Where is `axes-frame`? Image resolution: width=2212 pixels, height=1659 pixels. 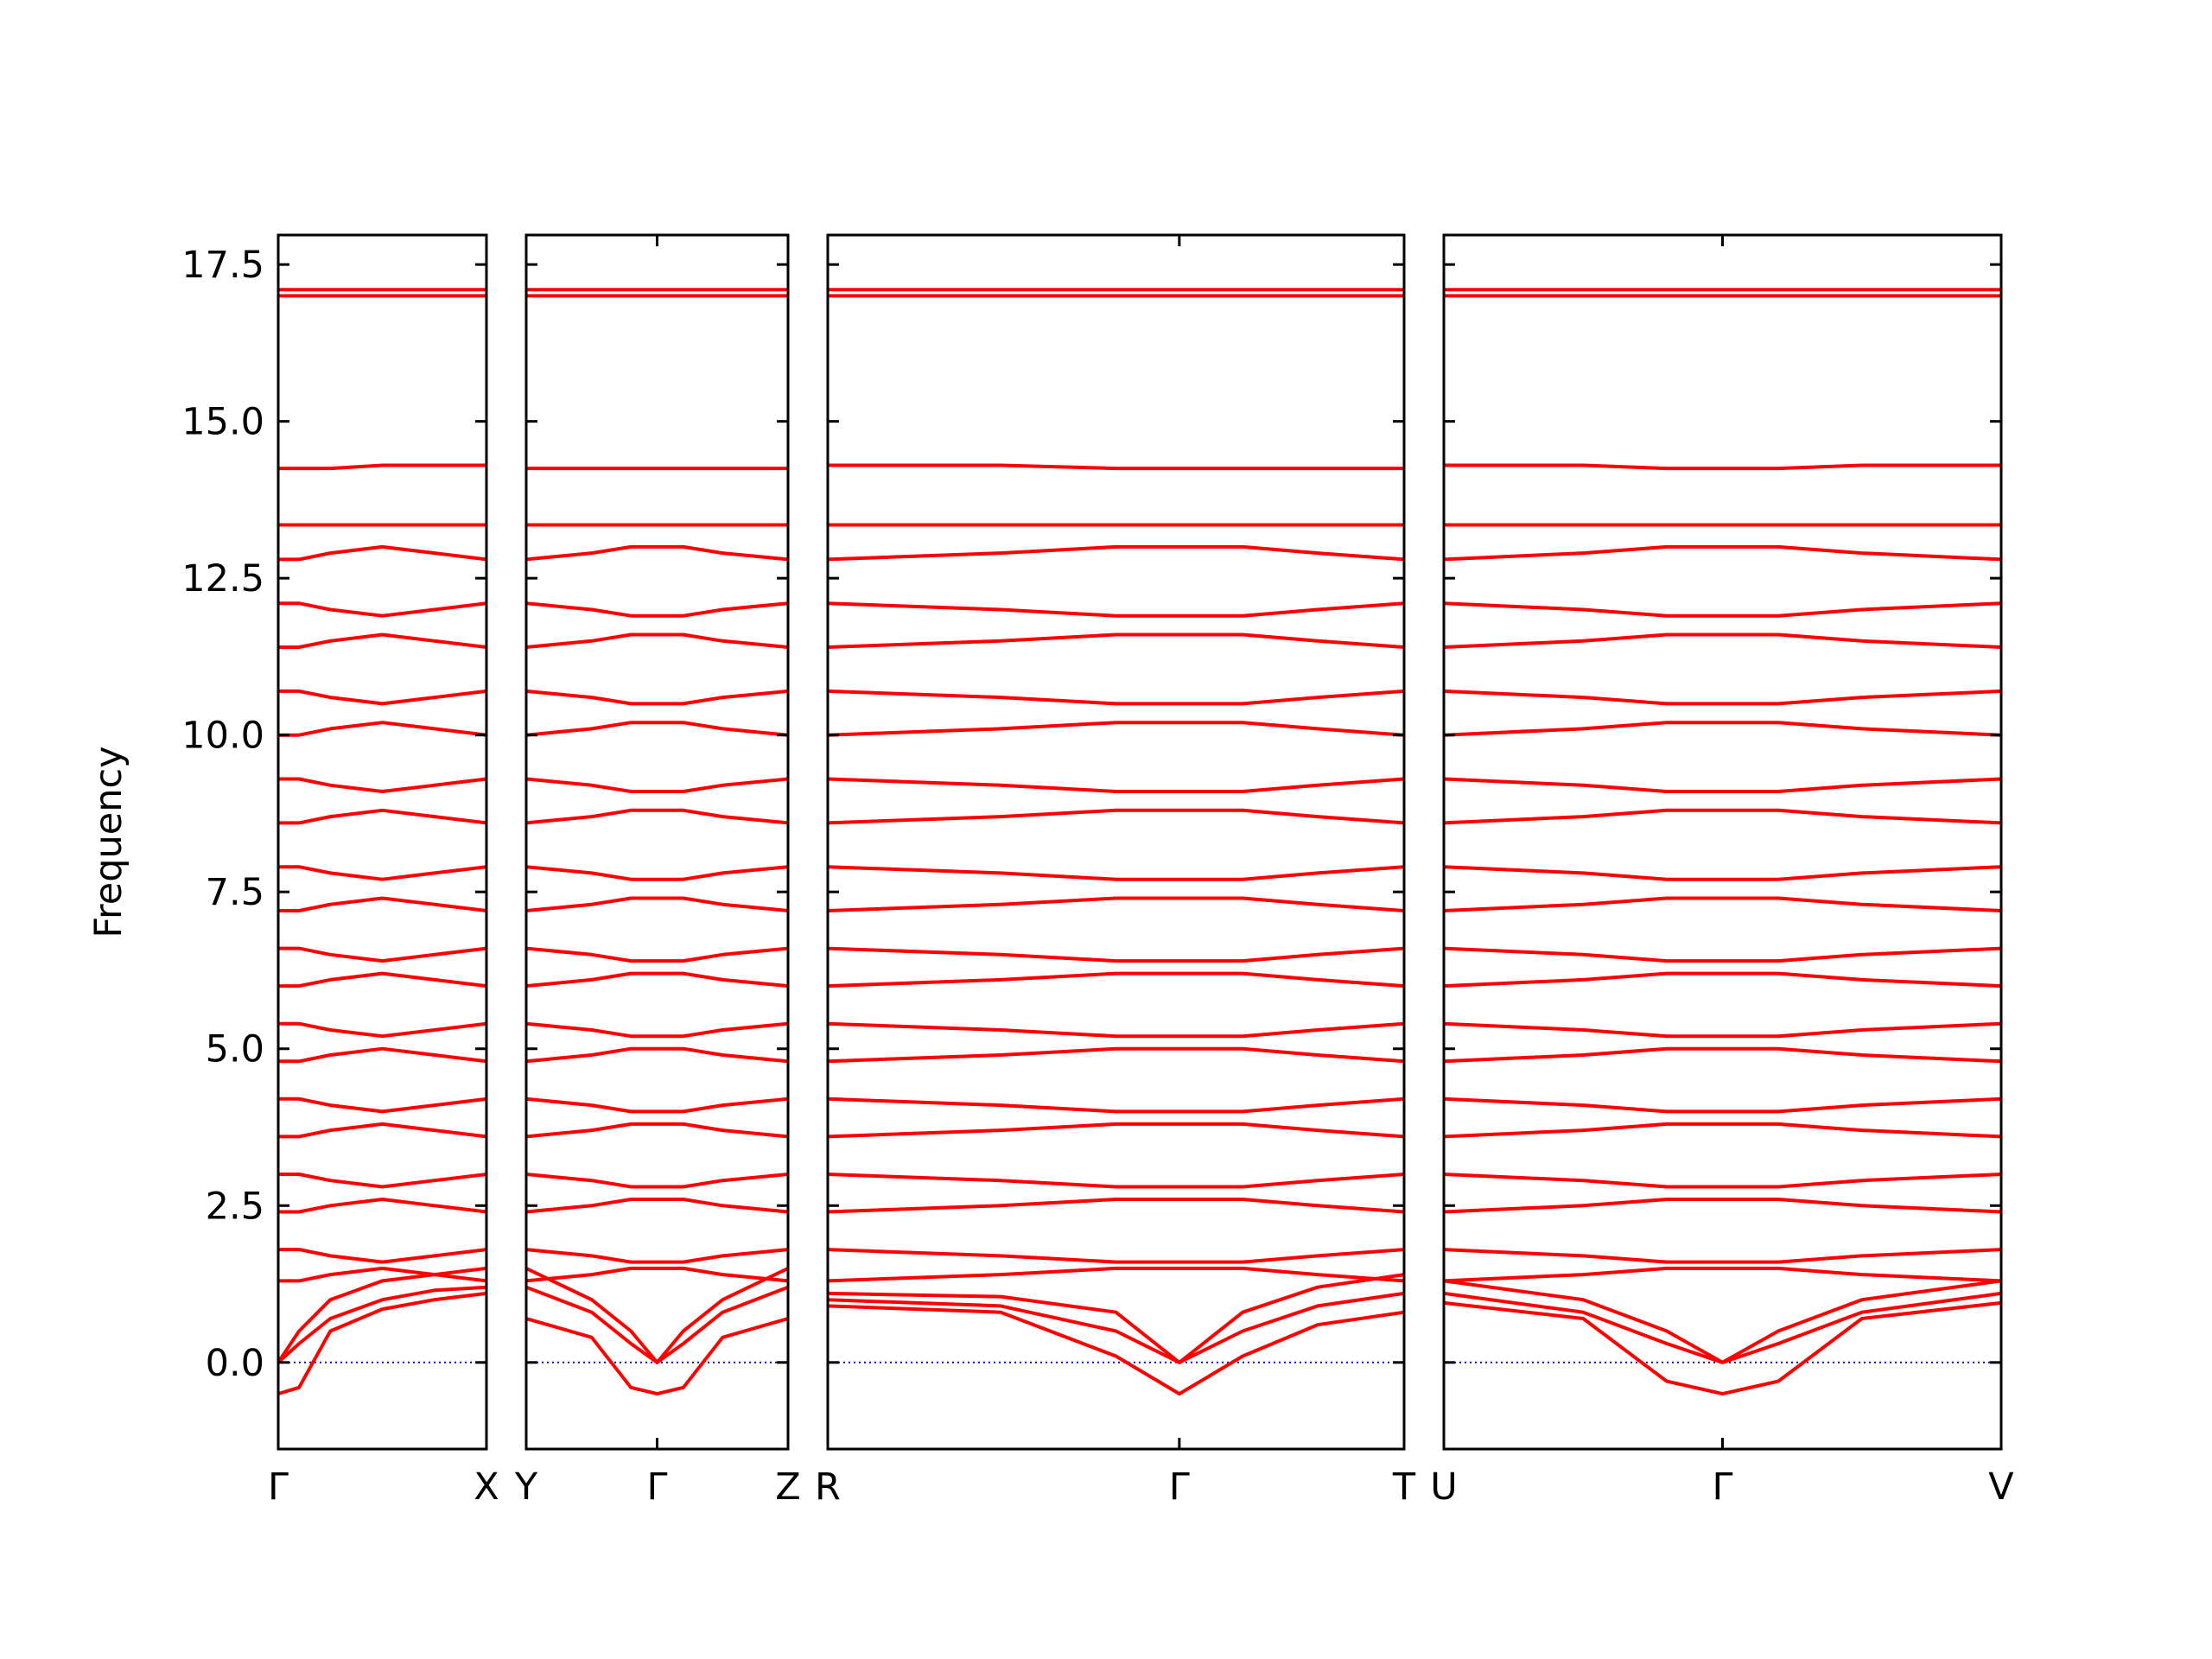
axes-frame is located at coordinates (382, 842).